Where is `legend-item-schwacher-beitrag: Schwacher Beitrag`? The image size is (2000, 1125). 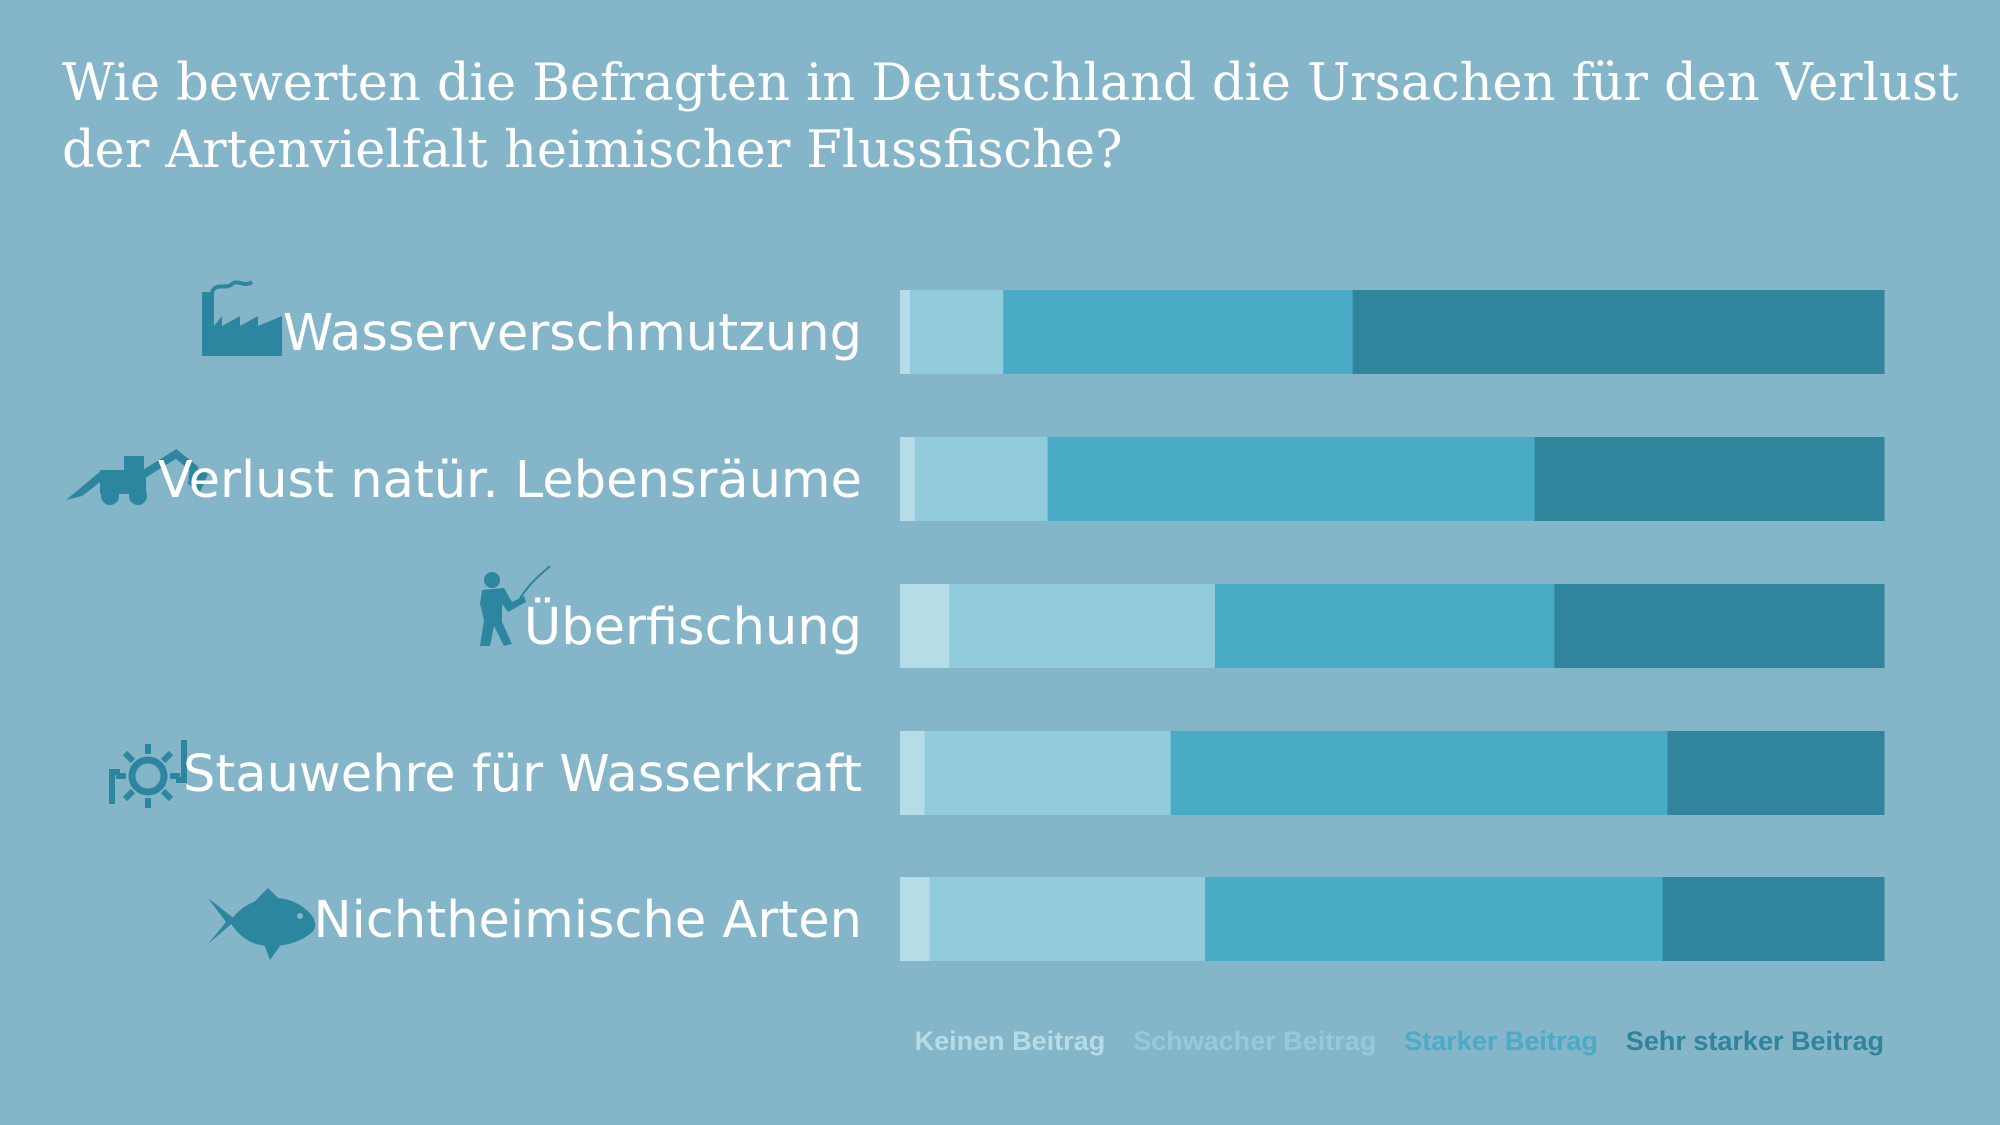
legend-item-schwacher-beitrag: Schwacher Beitrag is located at coordinates (1254, 1041).